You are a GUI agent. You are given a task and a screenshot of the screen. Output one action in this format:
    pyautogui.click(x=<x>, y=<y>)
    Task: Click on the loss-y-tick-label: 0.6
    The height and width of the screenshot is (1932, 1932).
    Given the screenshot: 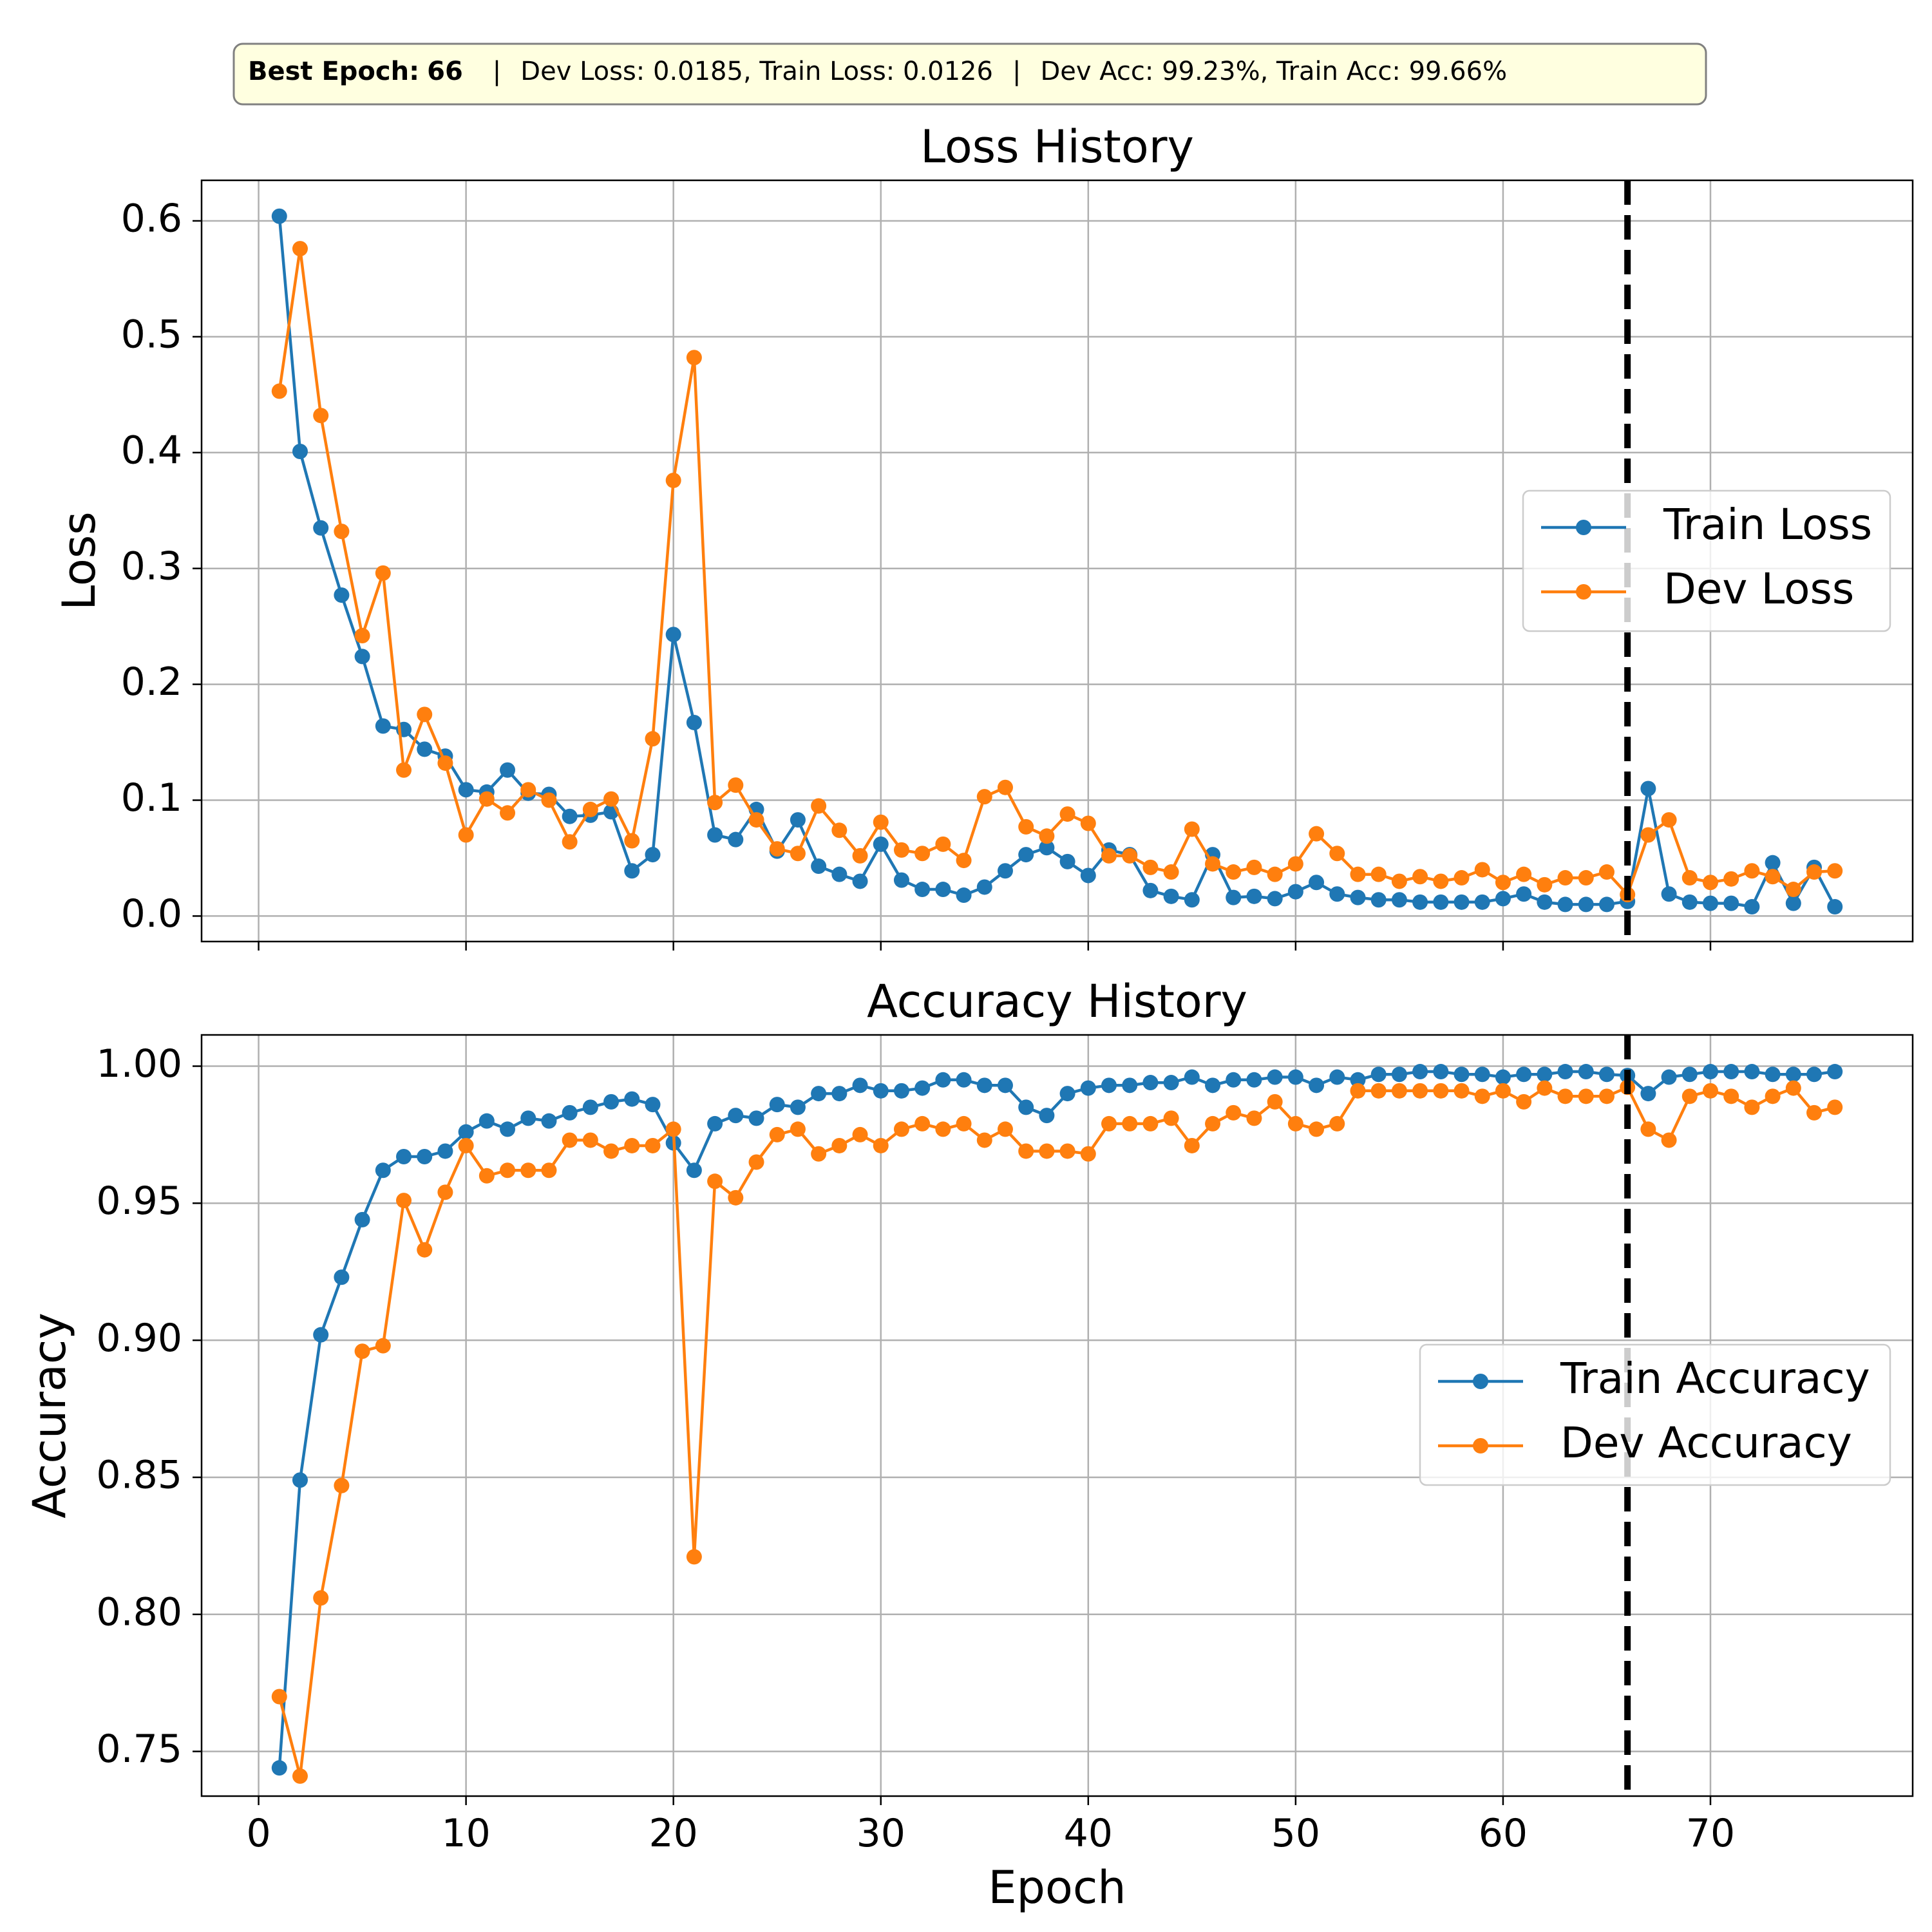 What is the action you would take?
    pyautogui.click(x=151, y=219)
    